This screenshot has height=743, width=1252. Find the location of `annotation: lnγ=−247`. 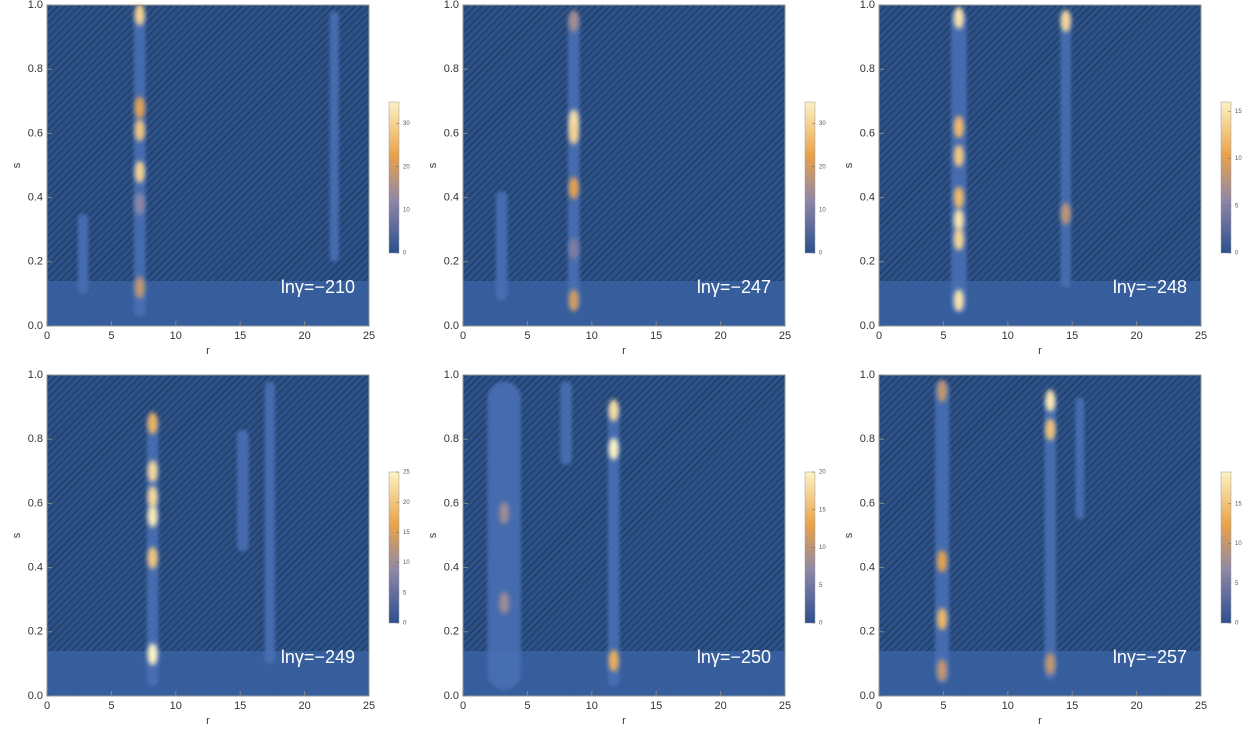

annotation: lnγ=−247 is located at coordinates (734, 287).